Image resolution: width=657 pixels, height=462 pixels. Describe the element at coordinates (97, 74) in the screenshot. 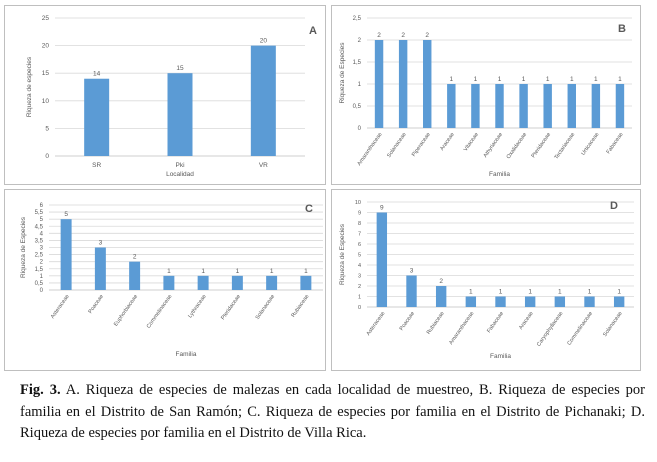

I see `chart-a-data-label: 14` at that location.